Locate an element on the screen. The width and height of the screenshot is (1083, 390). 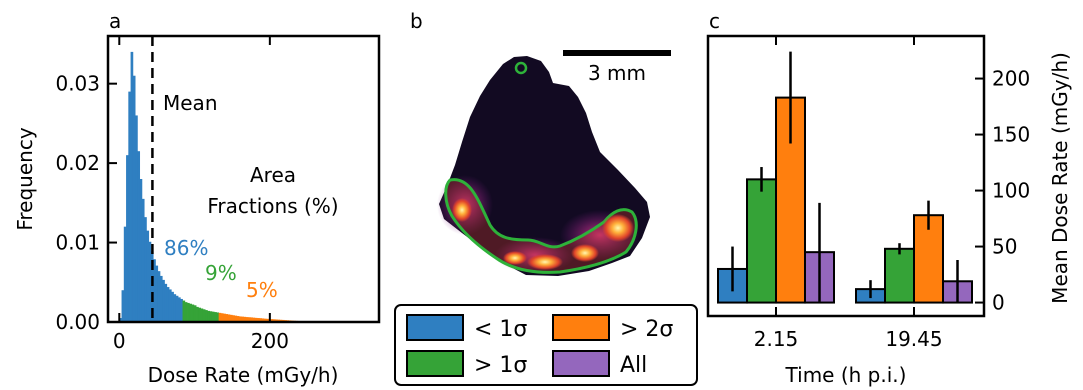
panel-label-a: a is located at coordinates (115, 21).